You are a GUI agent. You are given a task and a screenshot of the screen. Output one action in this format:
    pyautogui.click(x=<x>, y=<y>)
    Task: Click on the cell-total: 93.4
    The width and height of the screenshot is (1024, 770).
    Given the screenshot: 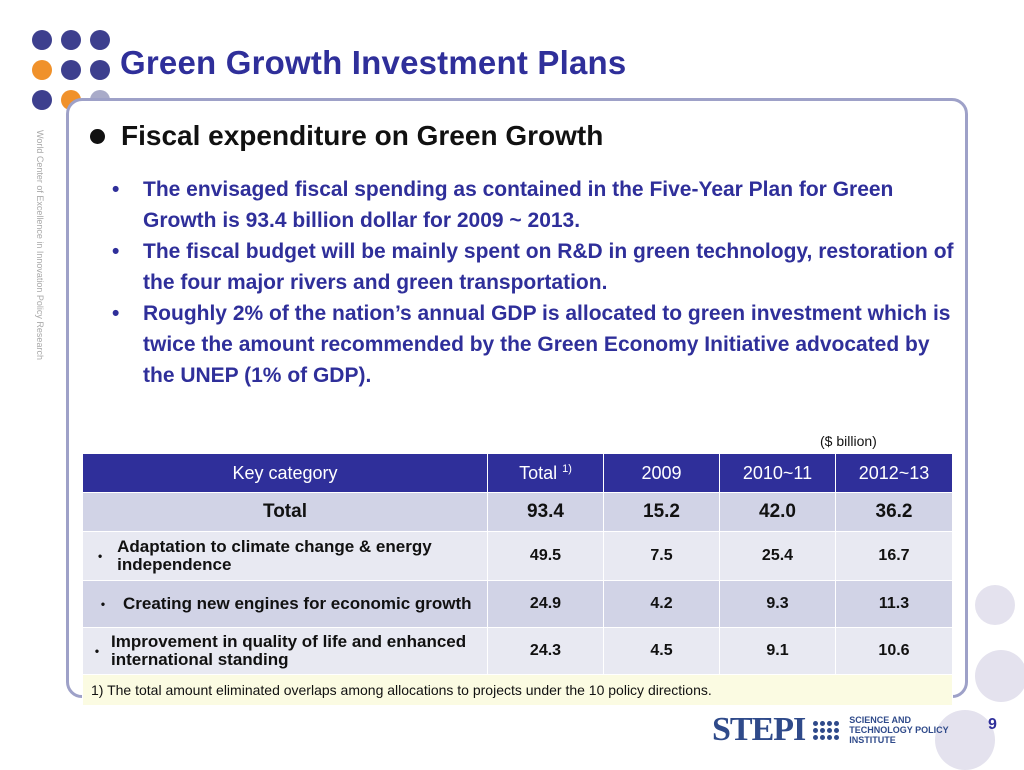 What is the action you would take?
    pyautogui.click(x=545, y=512)
    